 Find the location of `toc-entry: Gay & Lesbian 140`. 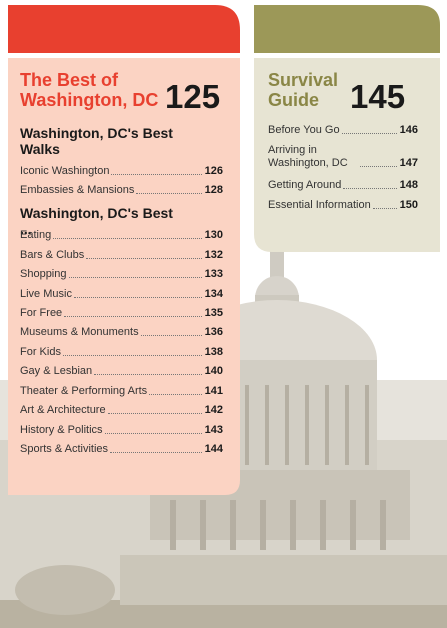

toc-entry: Gay & Lesbian 140 is located at coordinates (121, 371).